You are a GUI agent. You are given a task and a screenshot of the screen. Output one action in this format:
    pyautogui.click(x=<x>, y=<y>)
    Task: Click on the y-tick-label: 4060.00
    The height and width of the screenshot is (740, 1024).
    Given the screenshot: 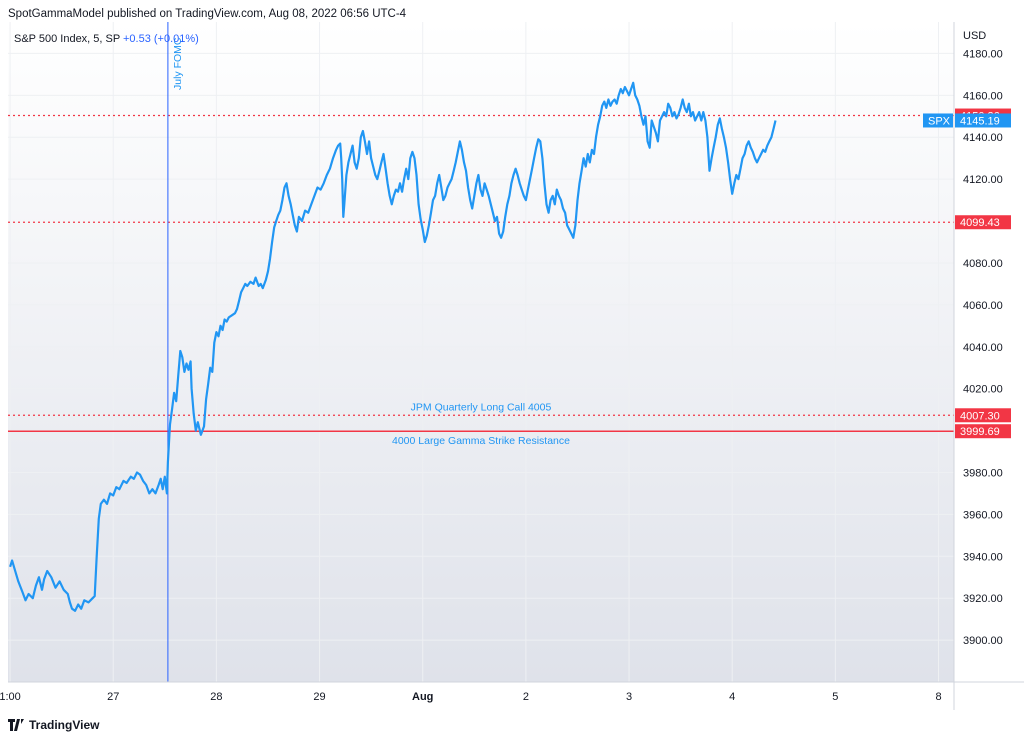 What is the action you would take?
    pyautogui.click(x=983, y=306)
    